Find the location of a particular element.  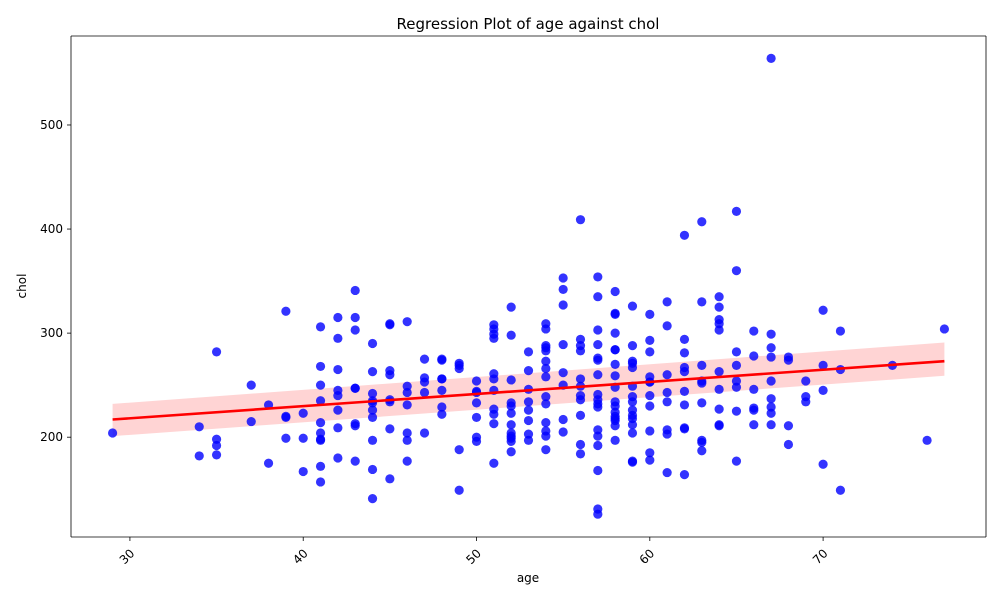

y-axis-label: chol is located at coordinates (22, 286).